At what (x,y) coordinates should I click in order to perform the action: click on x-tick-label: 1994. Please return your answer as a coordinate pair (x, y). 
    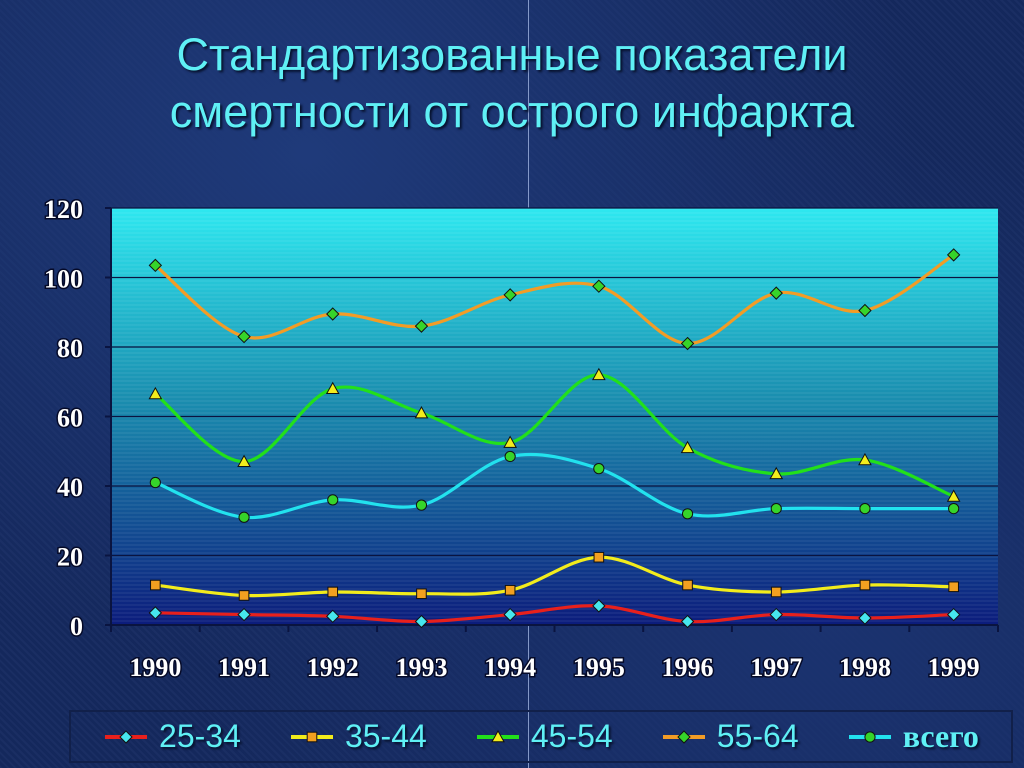
    Looking at the image, I should click on (510, 667).